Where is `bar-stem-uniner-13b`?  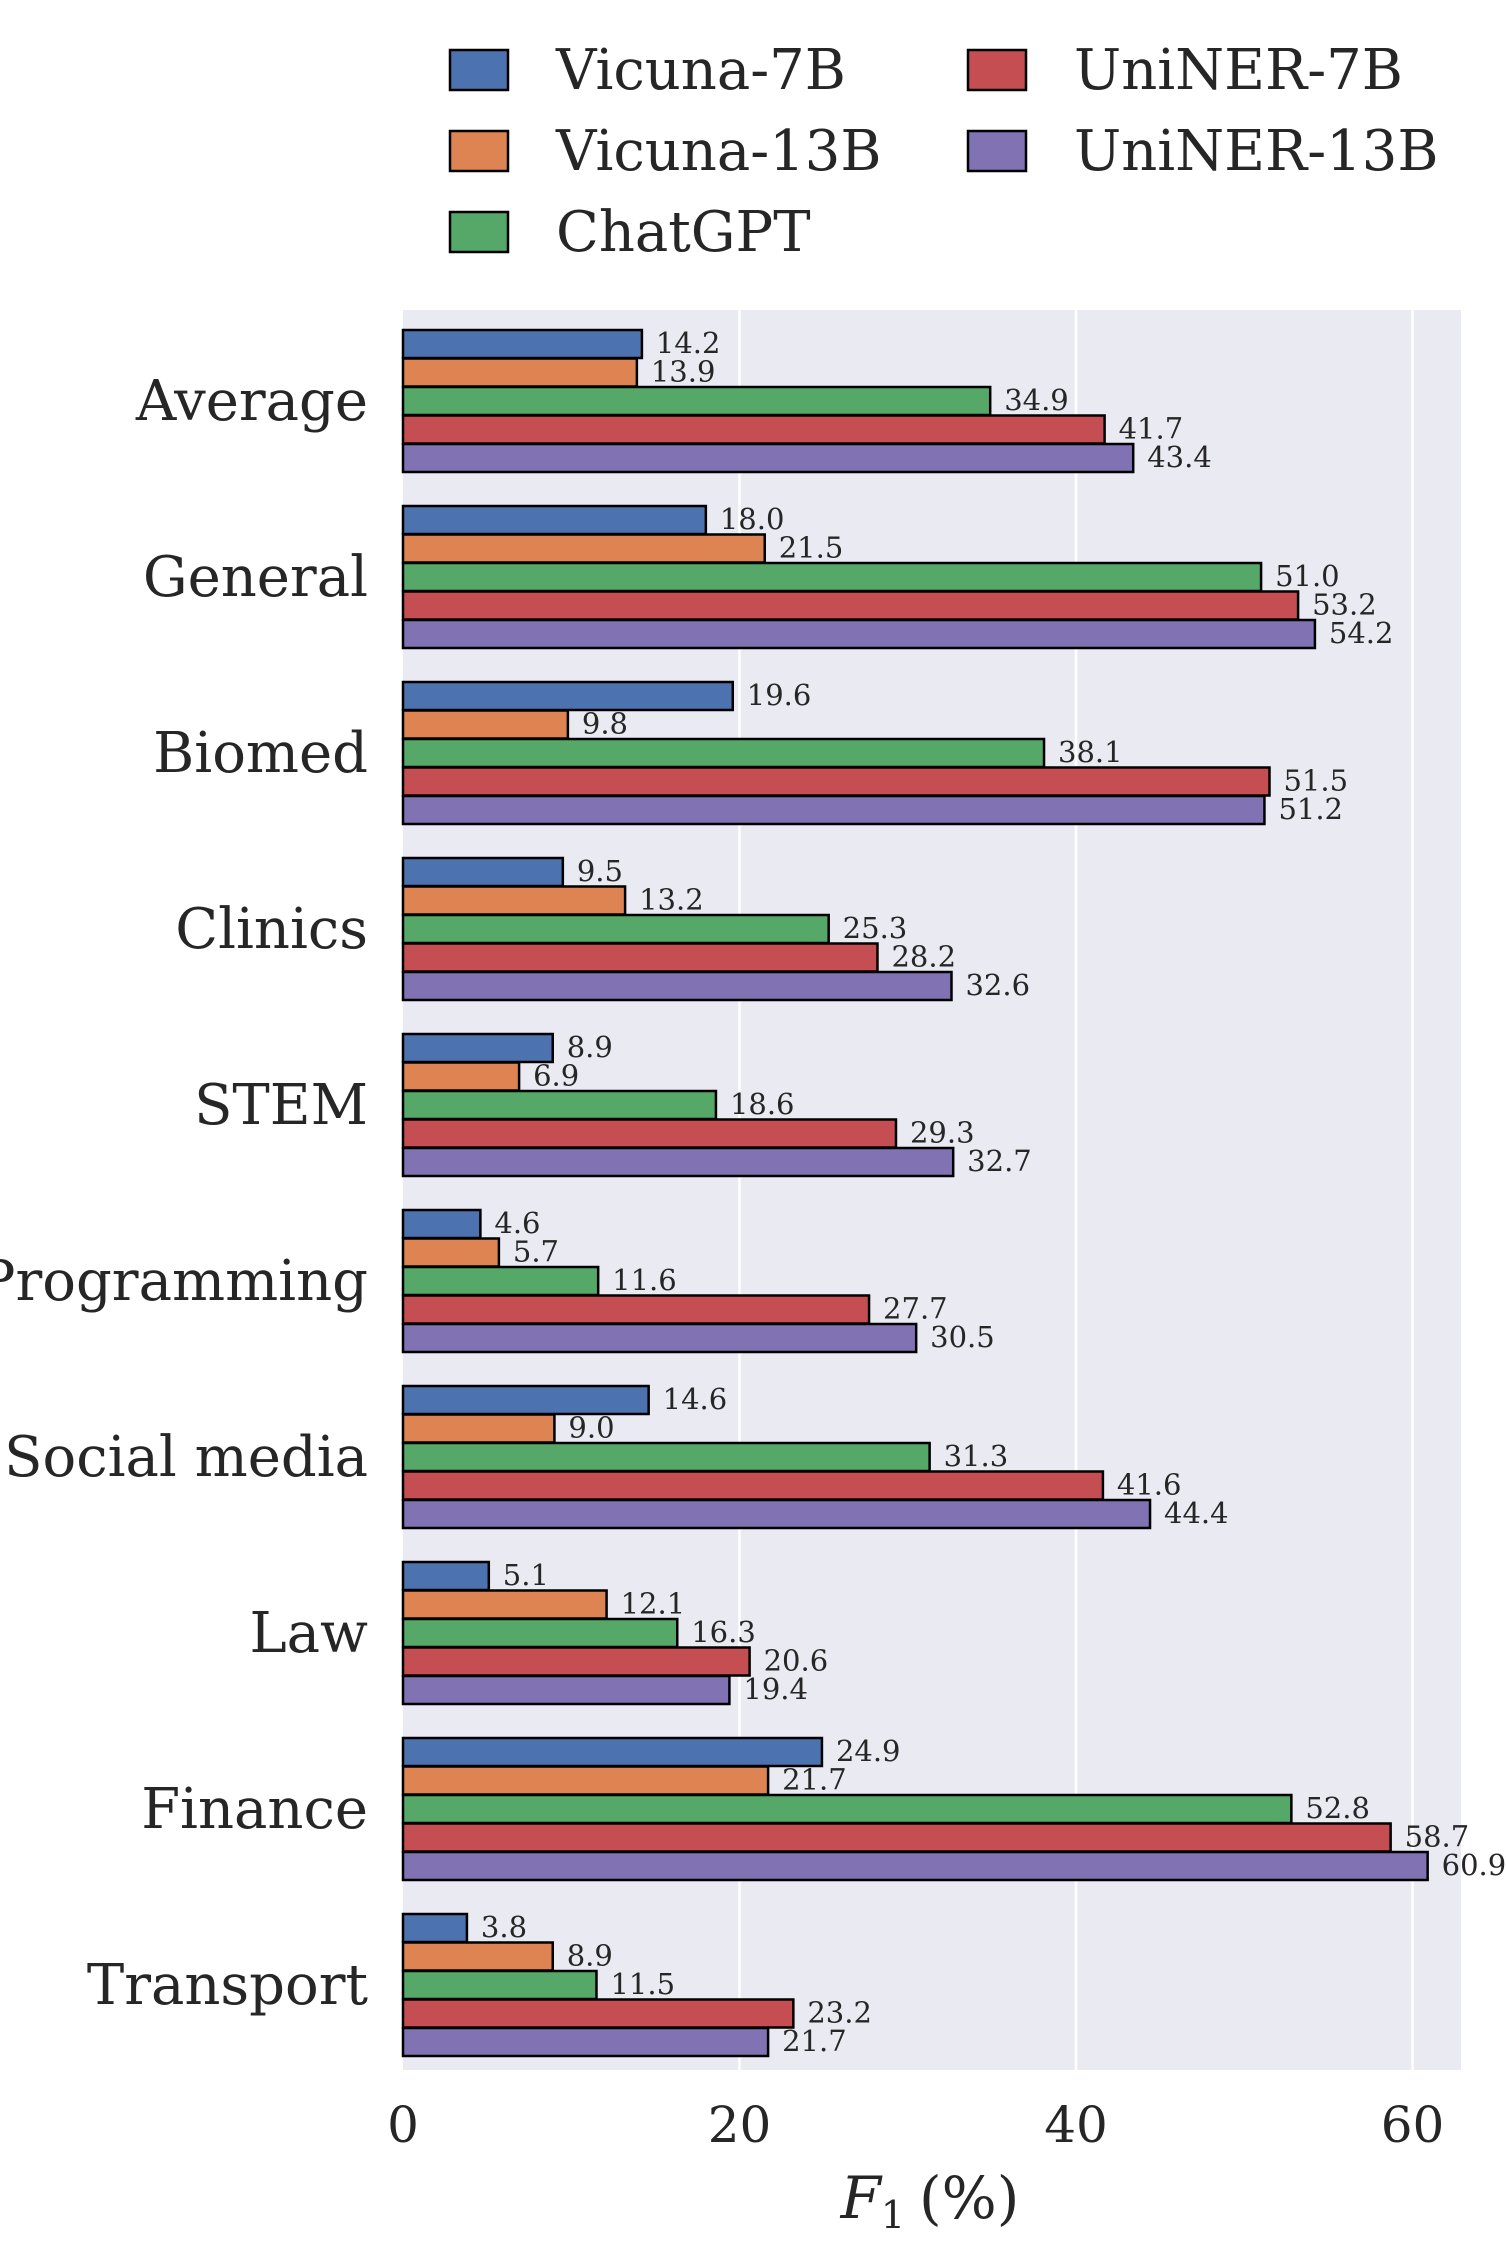 bar-stem-uniner-13b is located at coordinates (678, 1162).